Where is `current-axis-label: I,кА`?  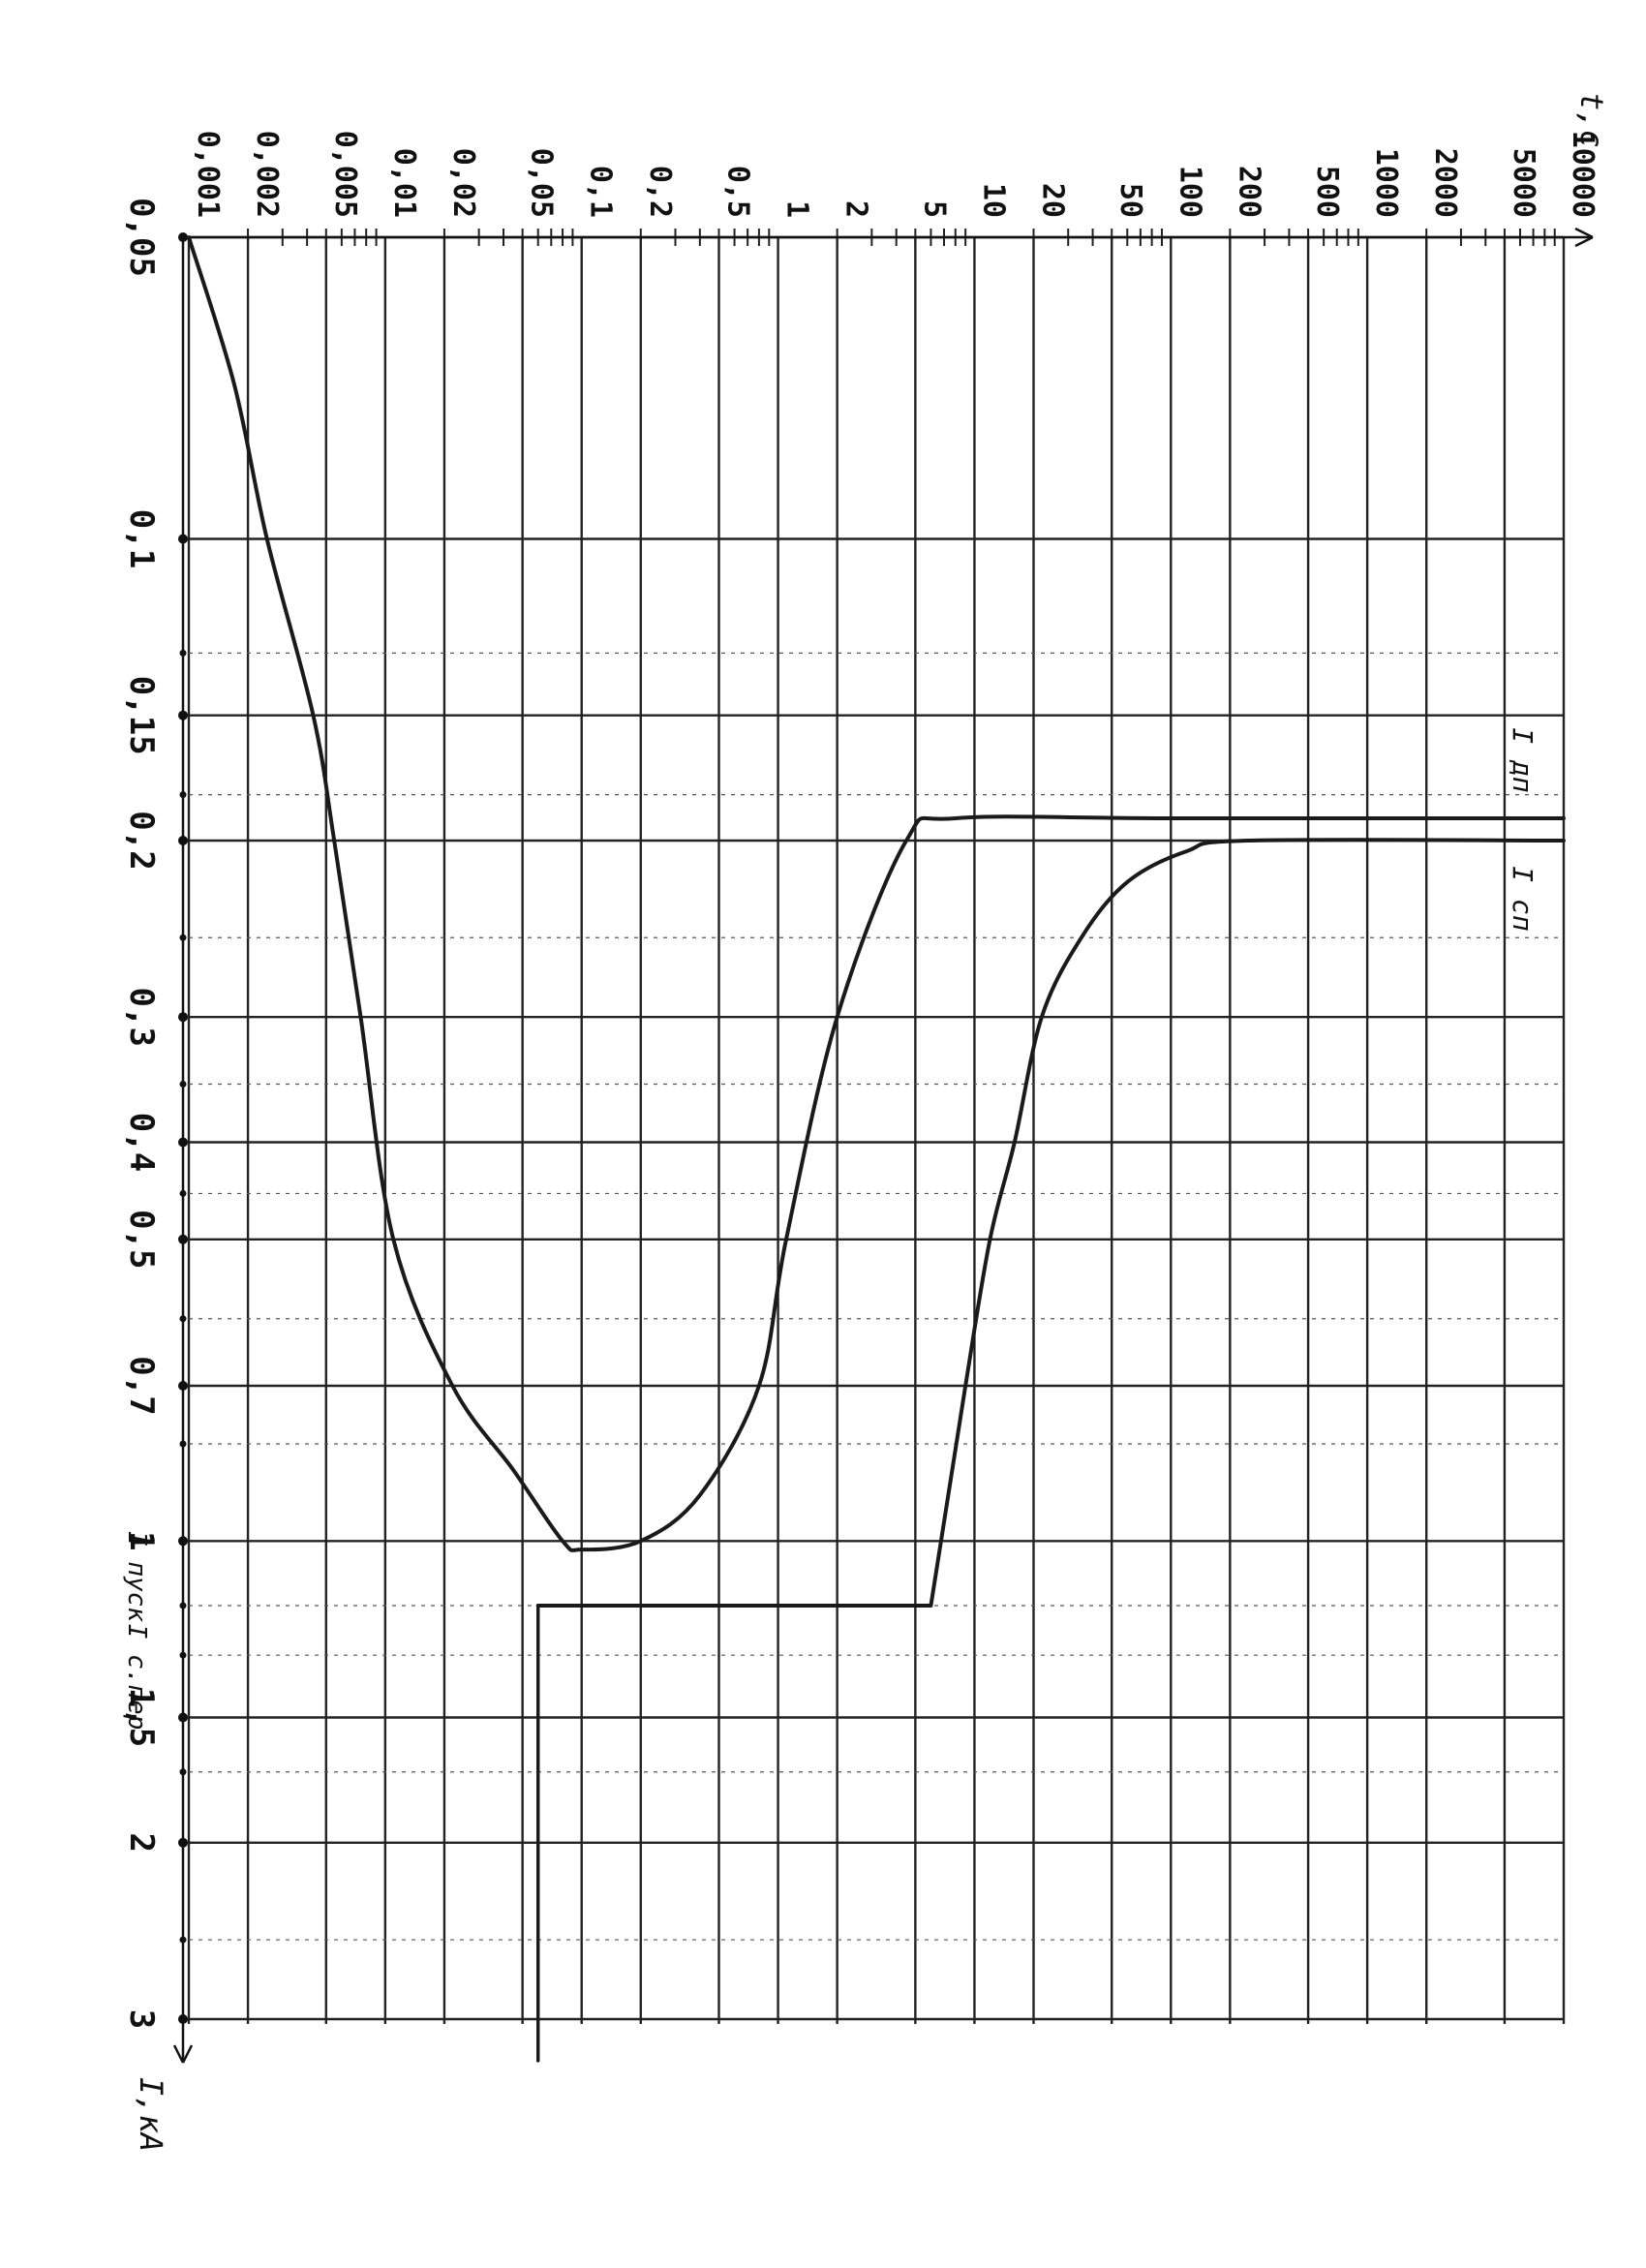
current-axis-label: I,кА is located at coordinates (151, 2115).